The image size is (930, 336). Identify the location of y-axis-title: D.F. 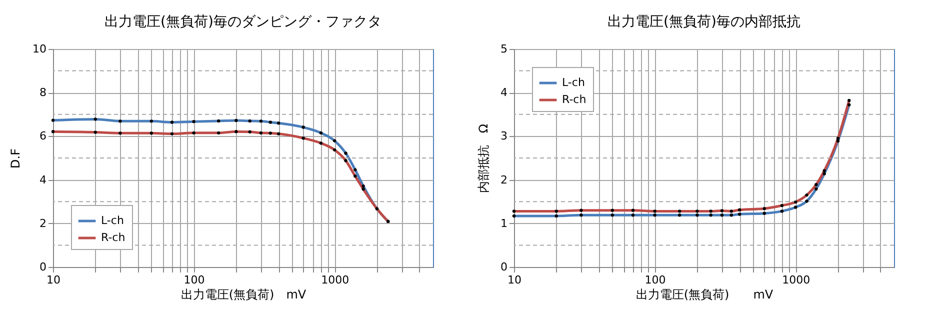
(15, 158).